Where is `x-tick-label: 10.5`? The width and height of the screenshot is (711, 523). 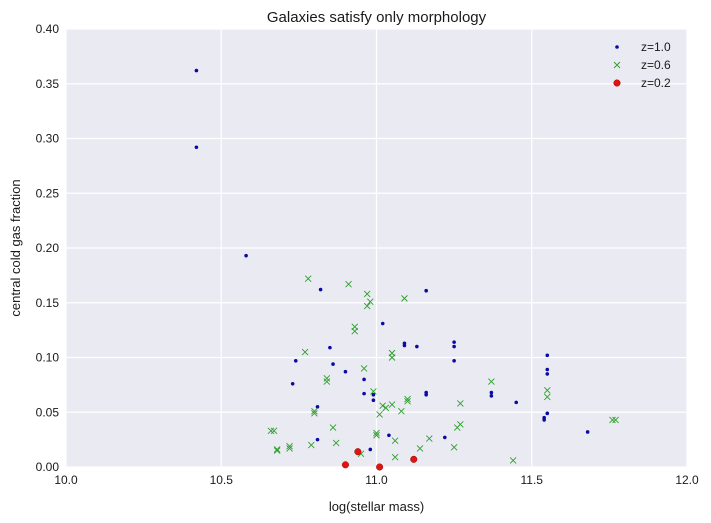 x-tick-label: 10.5 is located at coordinates (222, 480).